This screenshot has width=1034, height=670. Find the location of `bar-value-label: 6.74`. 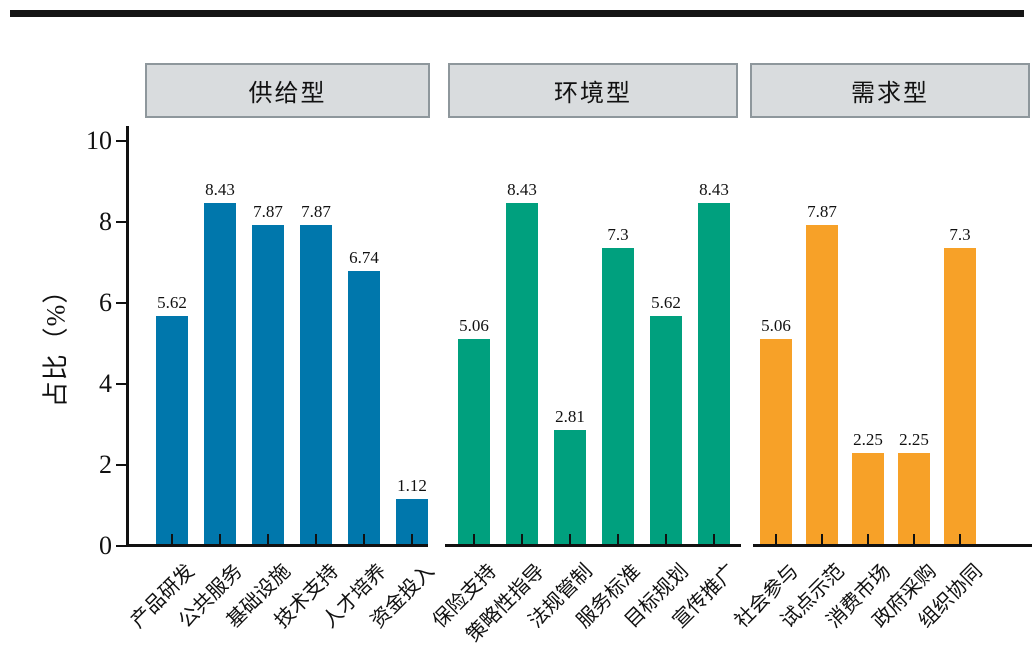

bar-value-label: 6.74 is located at coordinates (364, 258).